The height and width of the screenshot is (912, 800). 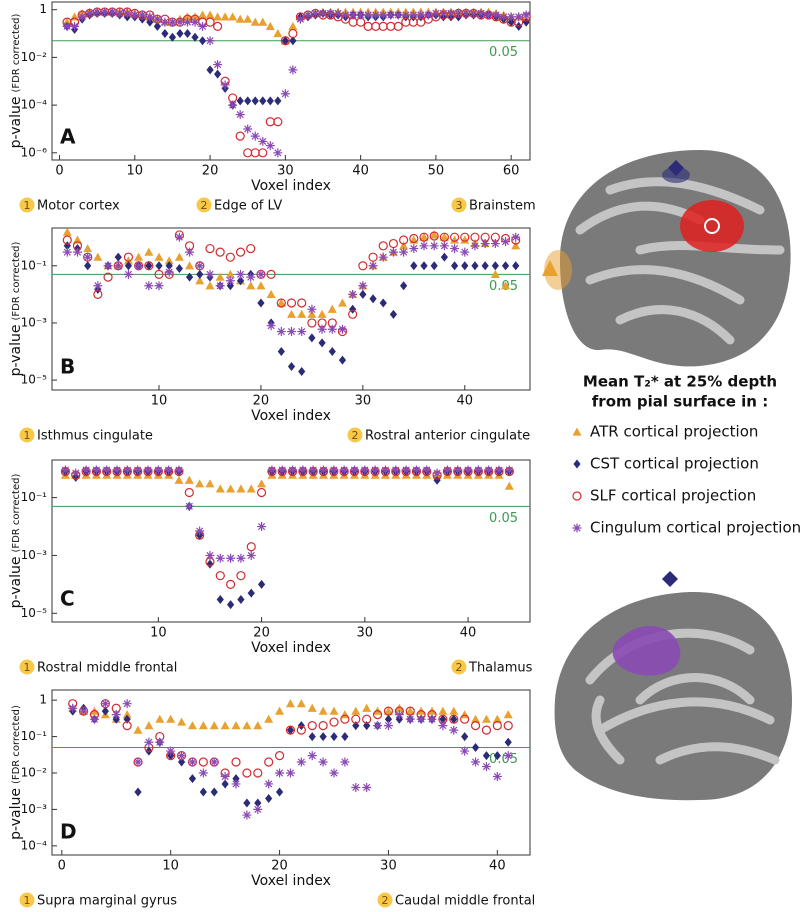 What do you see at coordinates (95, 436) in the screenshot?
I see `region-label: Isthmus cingulate` at bounding box center [95, 436].